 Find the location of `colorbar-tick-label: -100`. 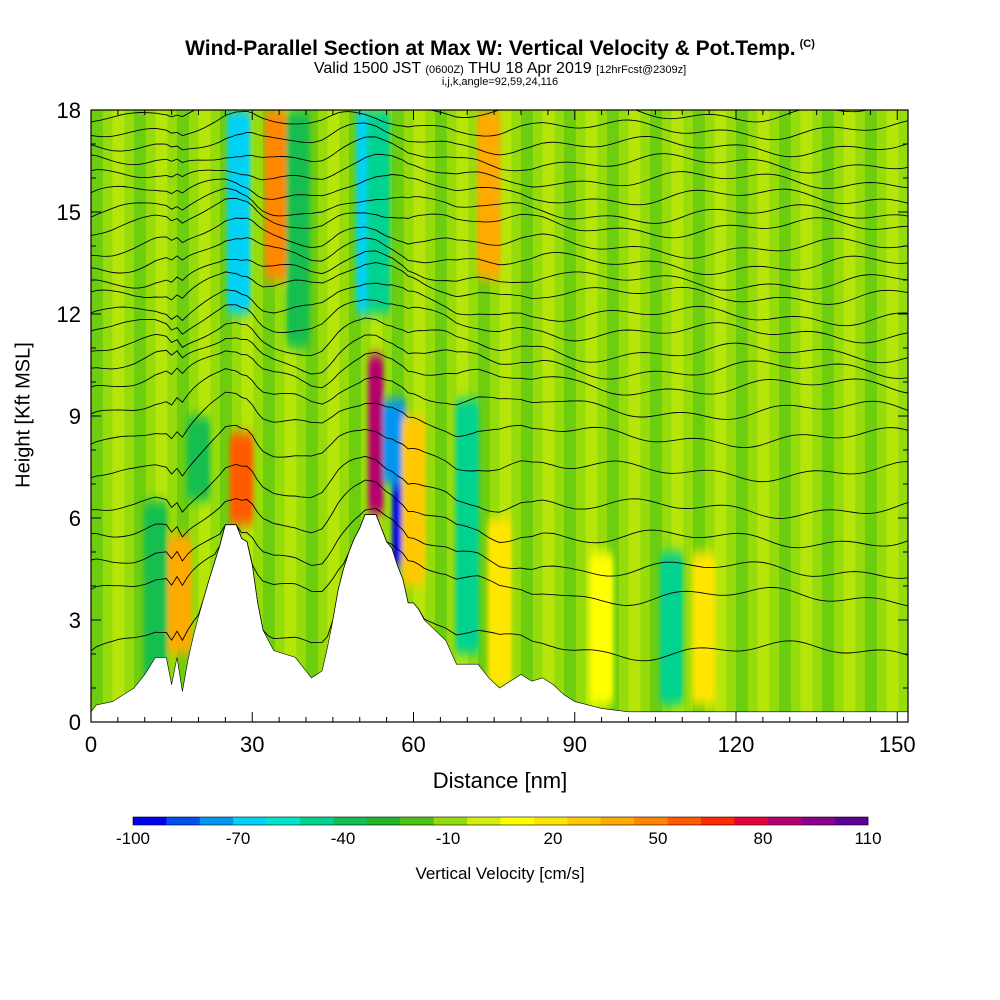

colorbar-tick-label: -100 is located at coordinates (133, 838).